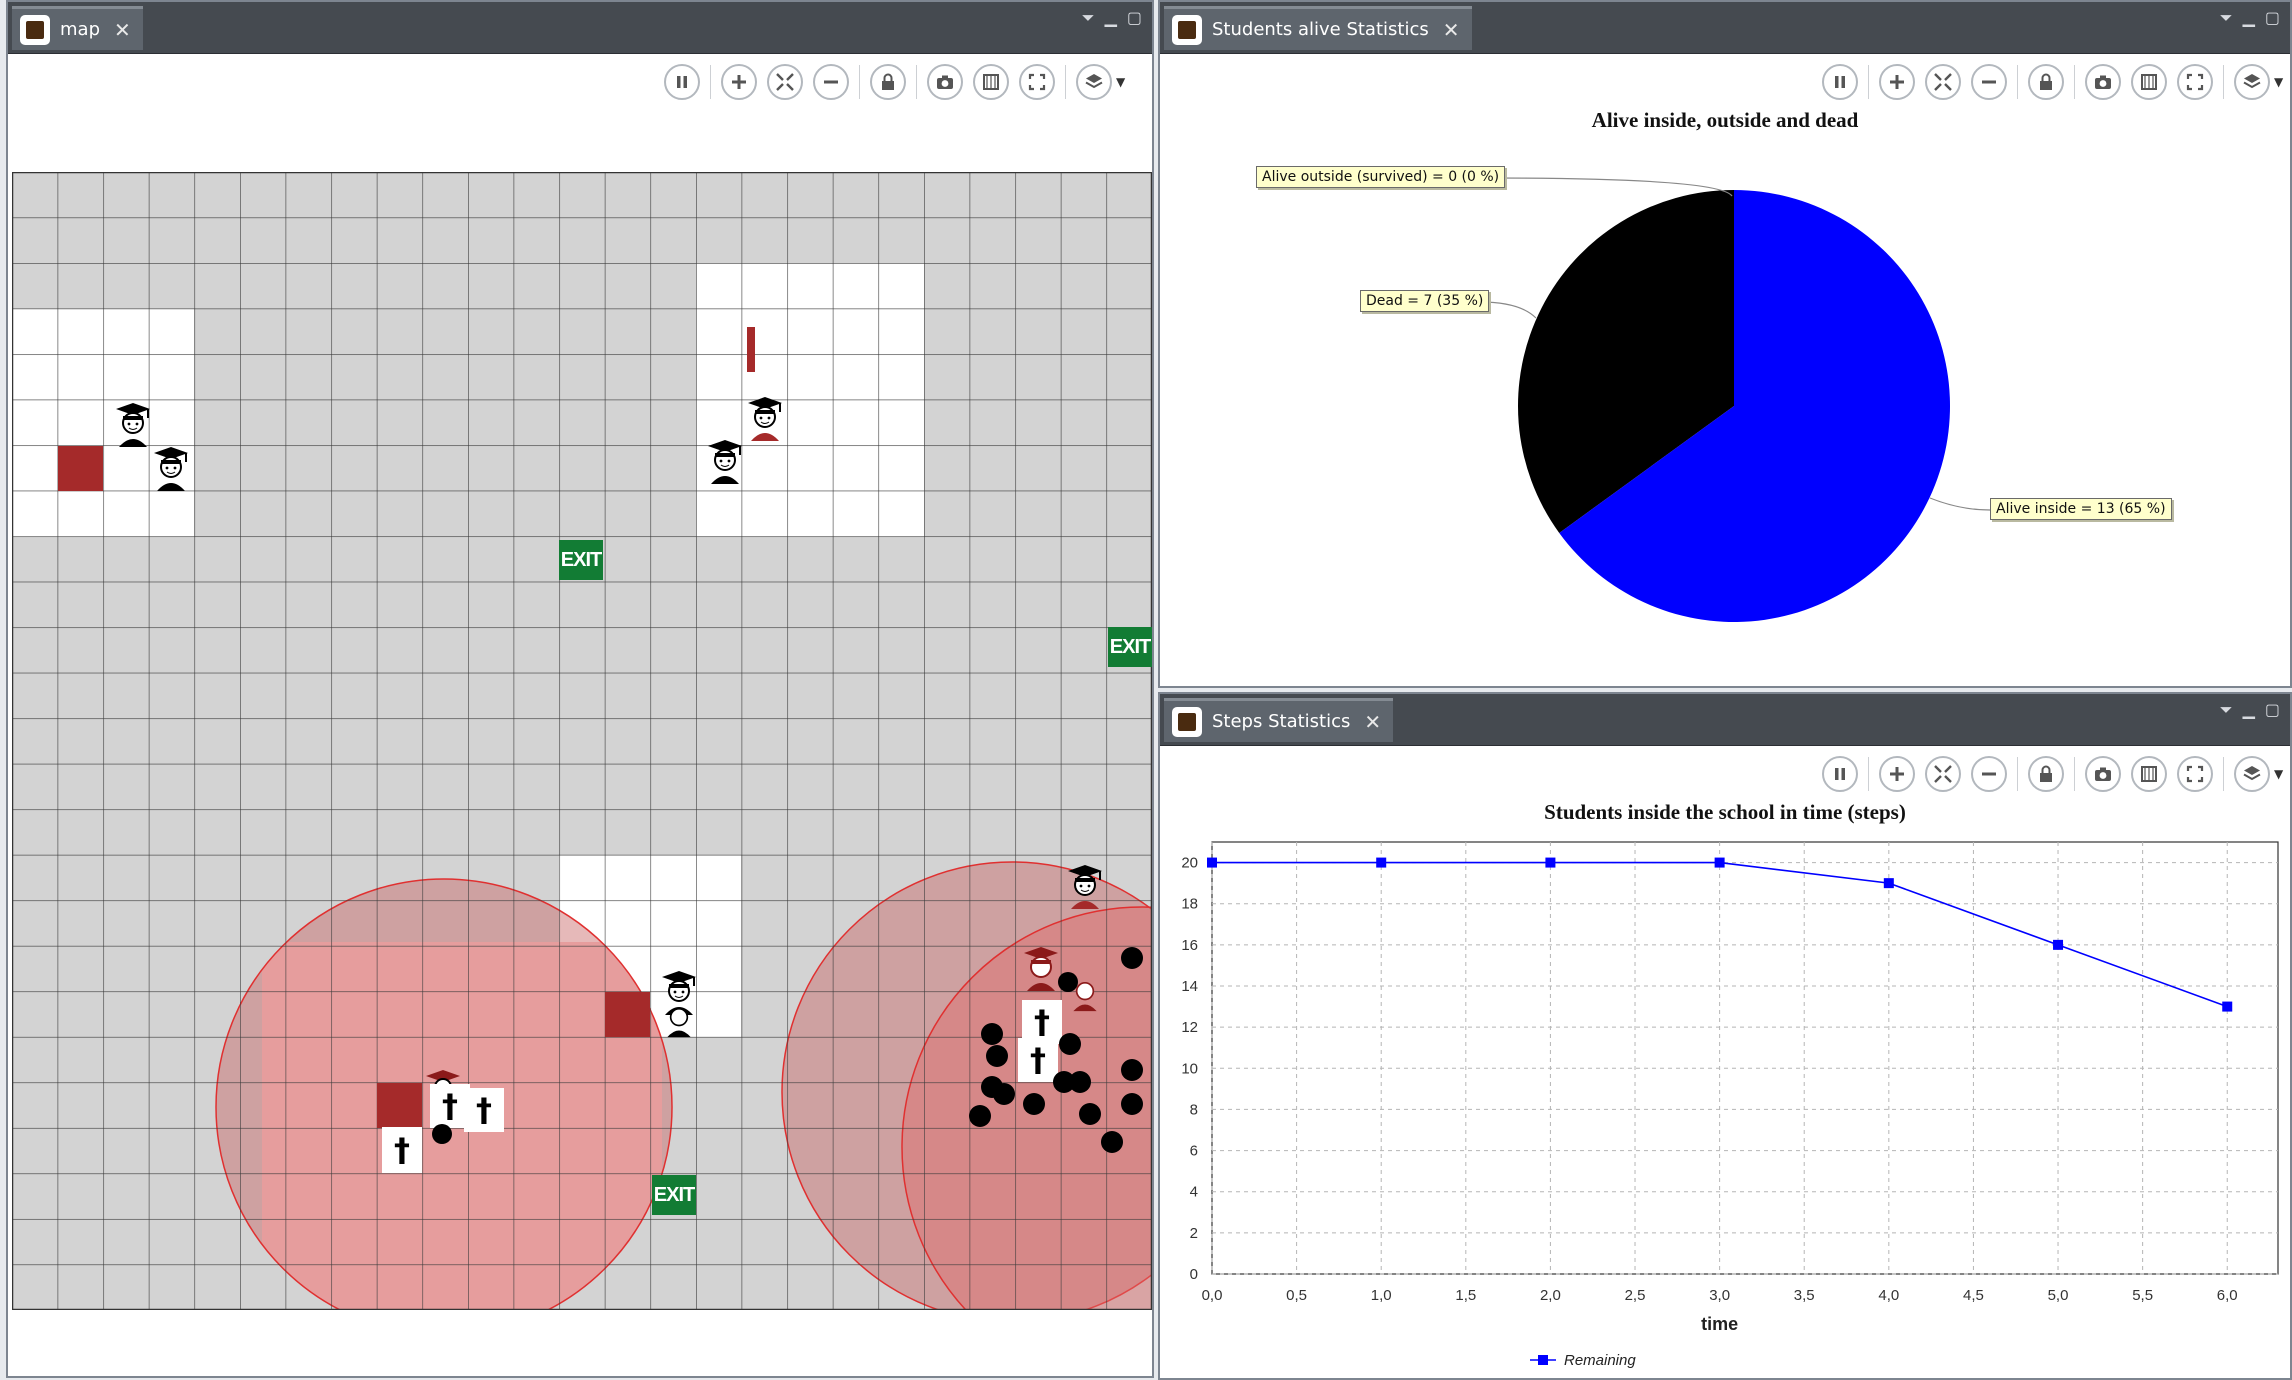 Image resolution: width=2292 pixels, height=1380 pixels. I want to click on y-tick-label: 6, so click(1194, 1151).